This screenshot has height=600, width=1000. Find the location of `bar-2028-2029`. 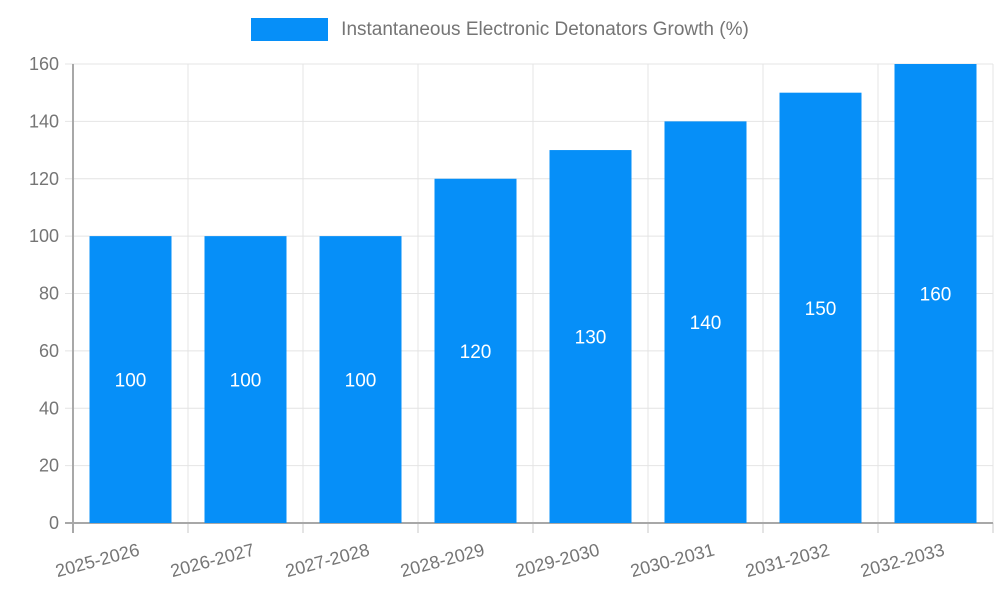

bar-2028-2029 is located at coordinates (475, 350).